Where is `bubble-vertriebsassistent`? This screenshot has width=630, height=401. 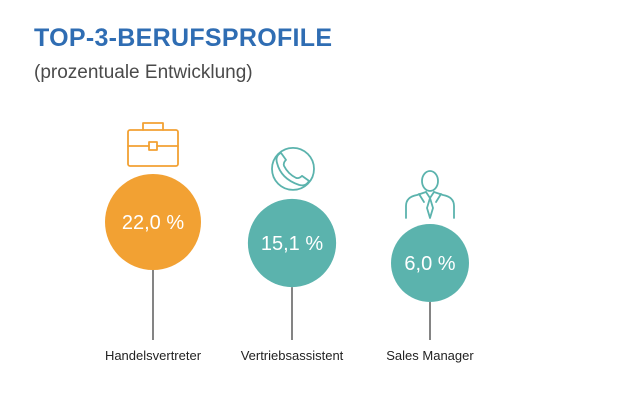 bubble-vertriebsassistent is located at coordinates (292, 243).